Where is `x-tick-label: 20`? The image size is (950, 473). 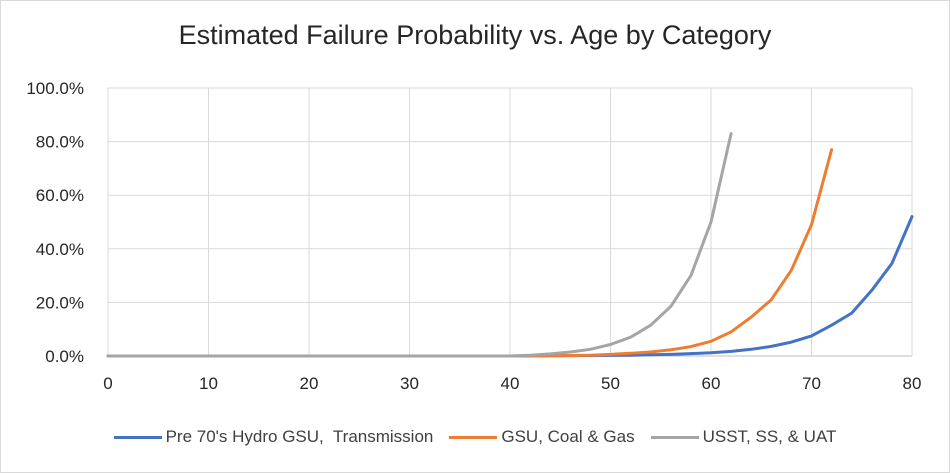 x-tick-label: 20 is located at coordinates (309, 383).